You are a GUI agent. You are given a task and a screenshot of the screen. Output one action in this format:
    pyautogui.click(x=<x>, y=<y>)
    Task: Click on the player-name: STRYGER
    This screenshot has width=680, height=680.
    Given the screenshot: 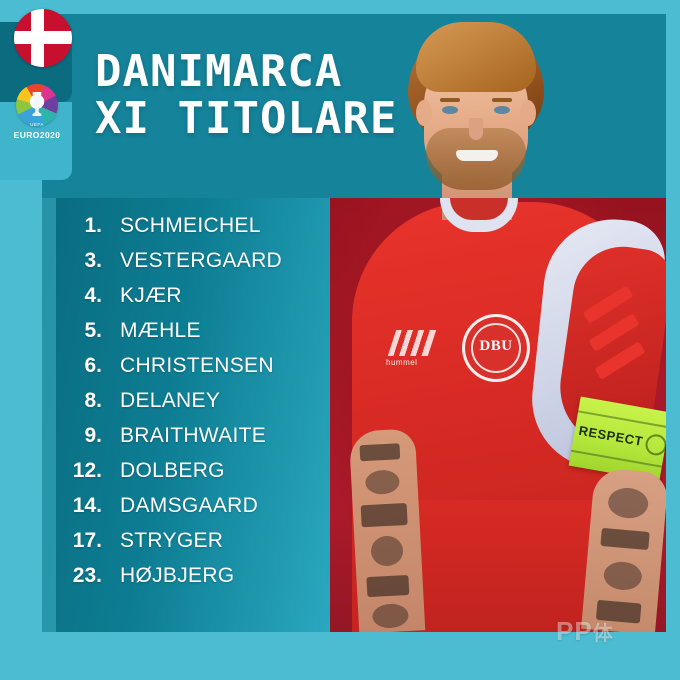 What is the action you would take?
    pyautogui.click(x=172, y=540)
    